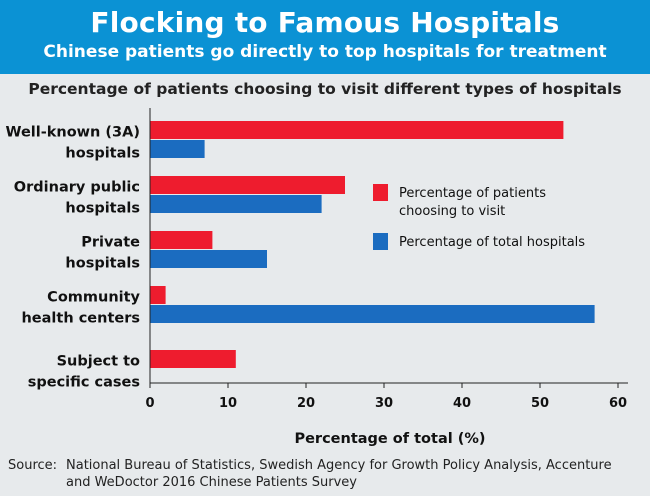 Image resolution: width=650 pixels, height=496 pixels. Describe the element at coordinates (33, 465) in the screenshot. I see `source-label: Source:` at that location.